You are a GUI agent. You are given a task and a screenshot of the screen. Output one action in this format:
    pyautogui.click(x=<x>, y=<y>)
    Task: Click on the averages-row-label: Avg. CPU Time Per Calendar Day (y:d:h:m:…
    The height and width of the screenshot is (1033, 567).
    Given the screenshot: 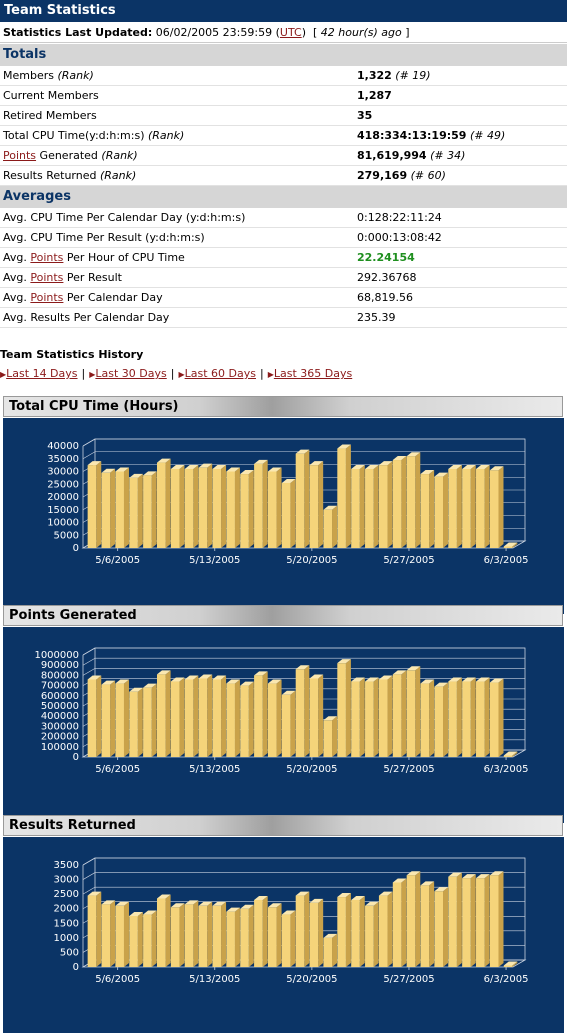 What is the action you would take?
    pyautogui.click(x=124, y=217)
    